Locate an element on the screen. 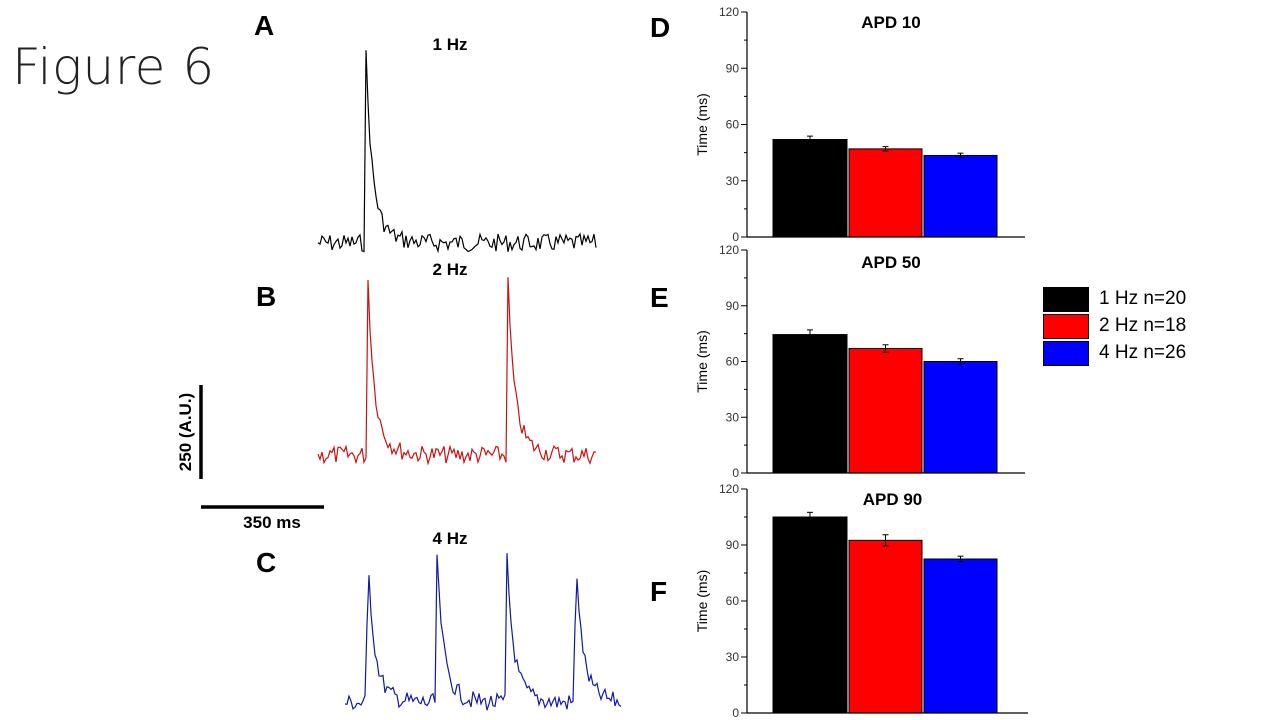 Image resolution: width=1280 pixels, height=720 pixels. legend-label-4hz: 4 Hz n=26 is located at coordinates (1143, 352).